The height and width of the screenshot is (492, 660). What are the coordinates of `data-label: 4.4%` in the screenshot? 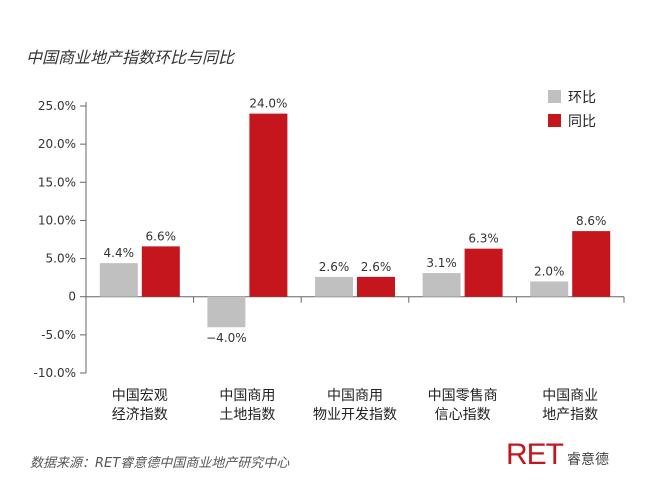 It's located at (119, 253).